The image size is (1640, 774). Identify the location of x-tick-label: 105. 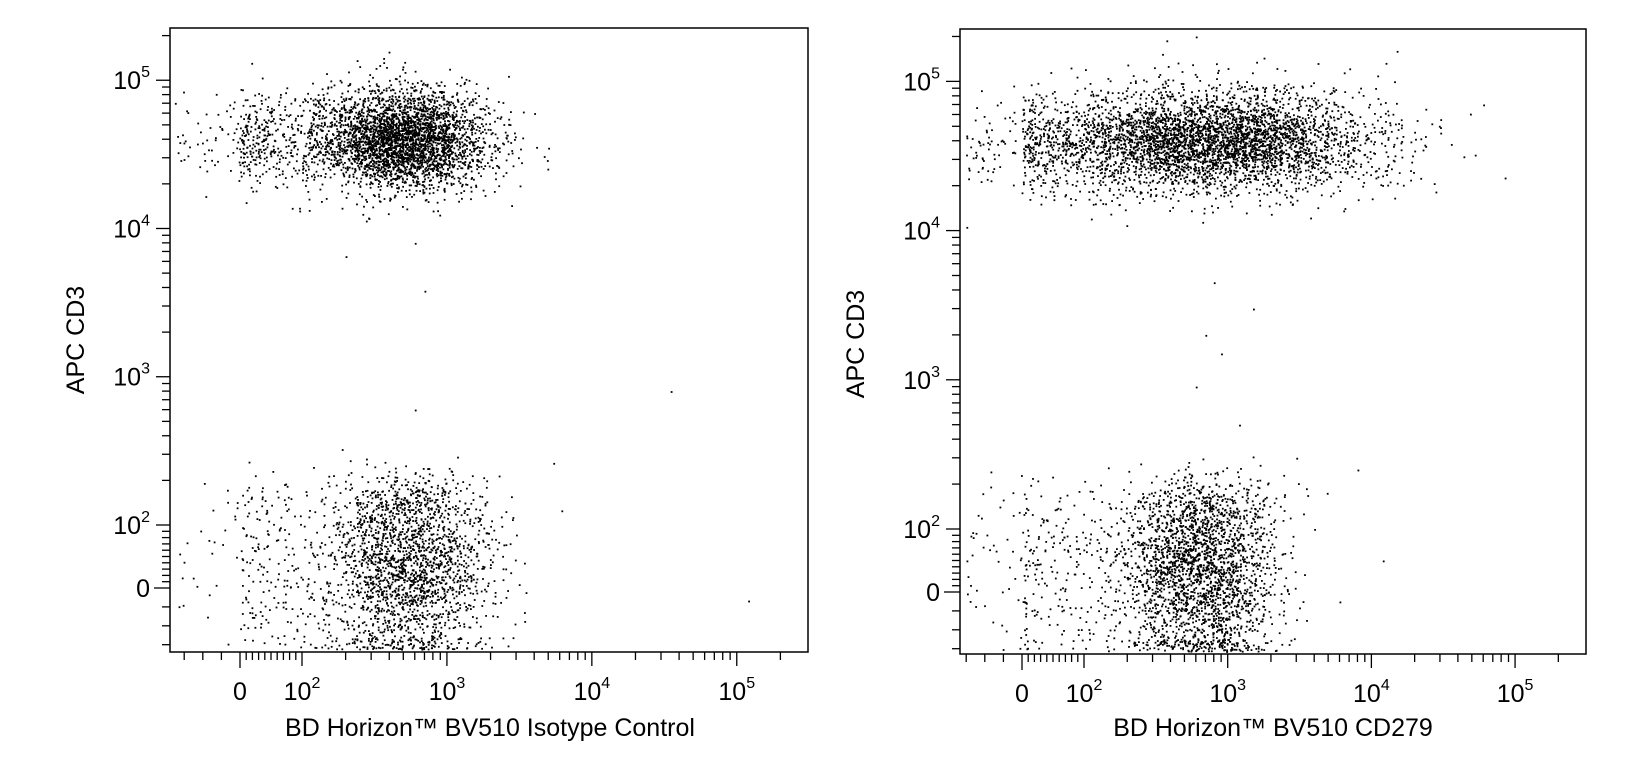
(736, 690).